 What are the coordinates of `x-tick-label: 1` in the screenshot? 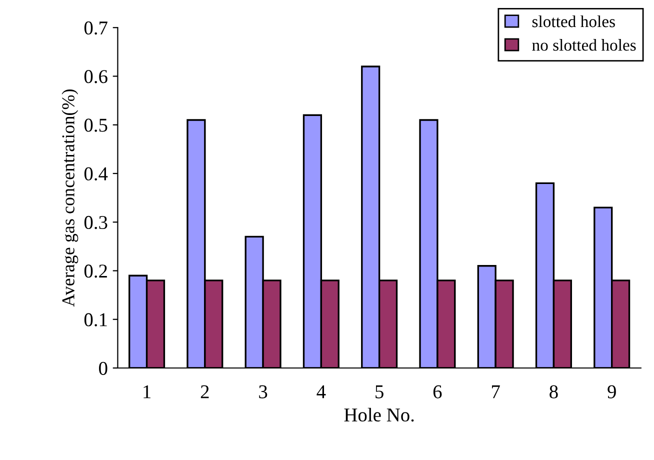 It's located at (147, 391).